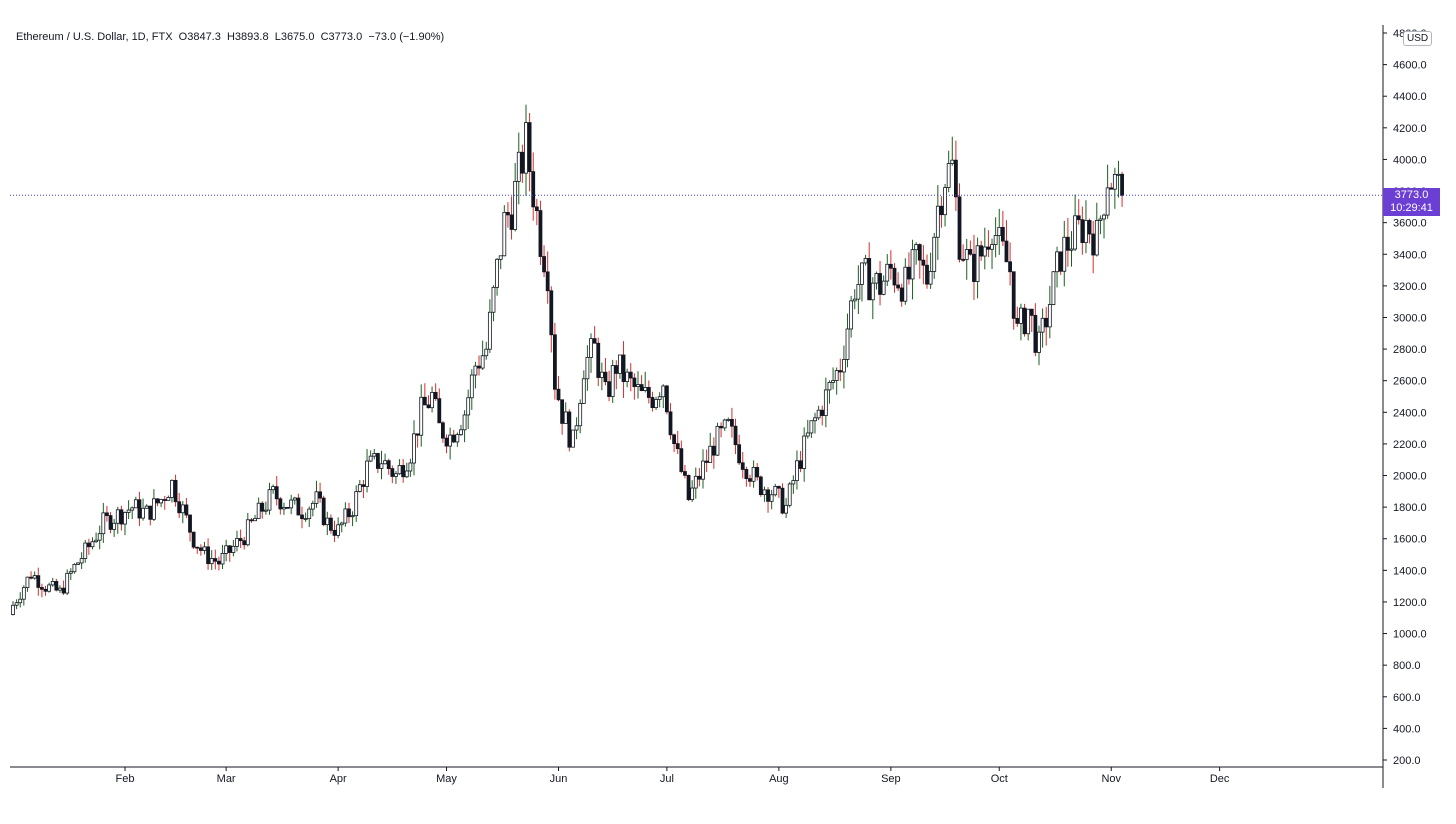 The width and height of the screenshot is (1456, 824). What do you see at coordinates (1410, 540) in the screenshot?
I see `price-tick-label: 1600.0` at bounding box center [1410, 540].